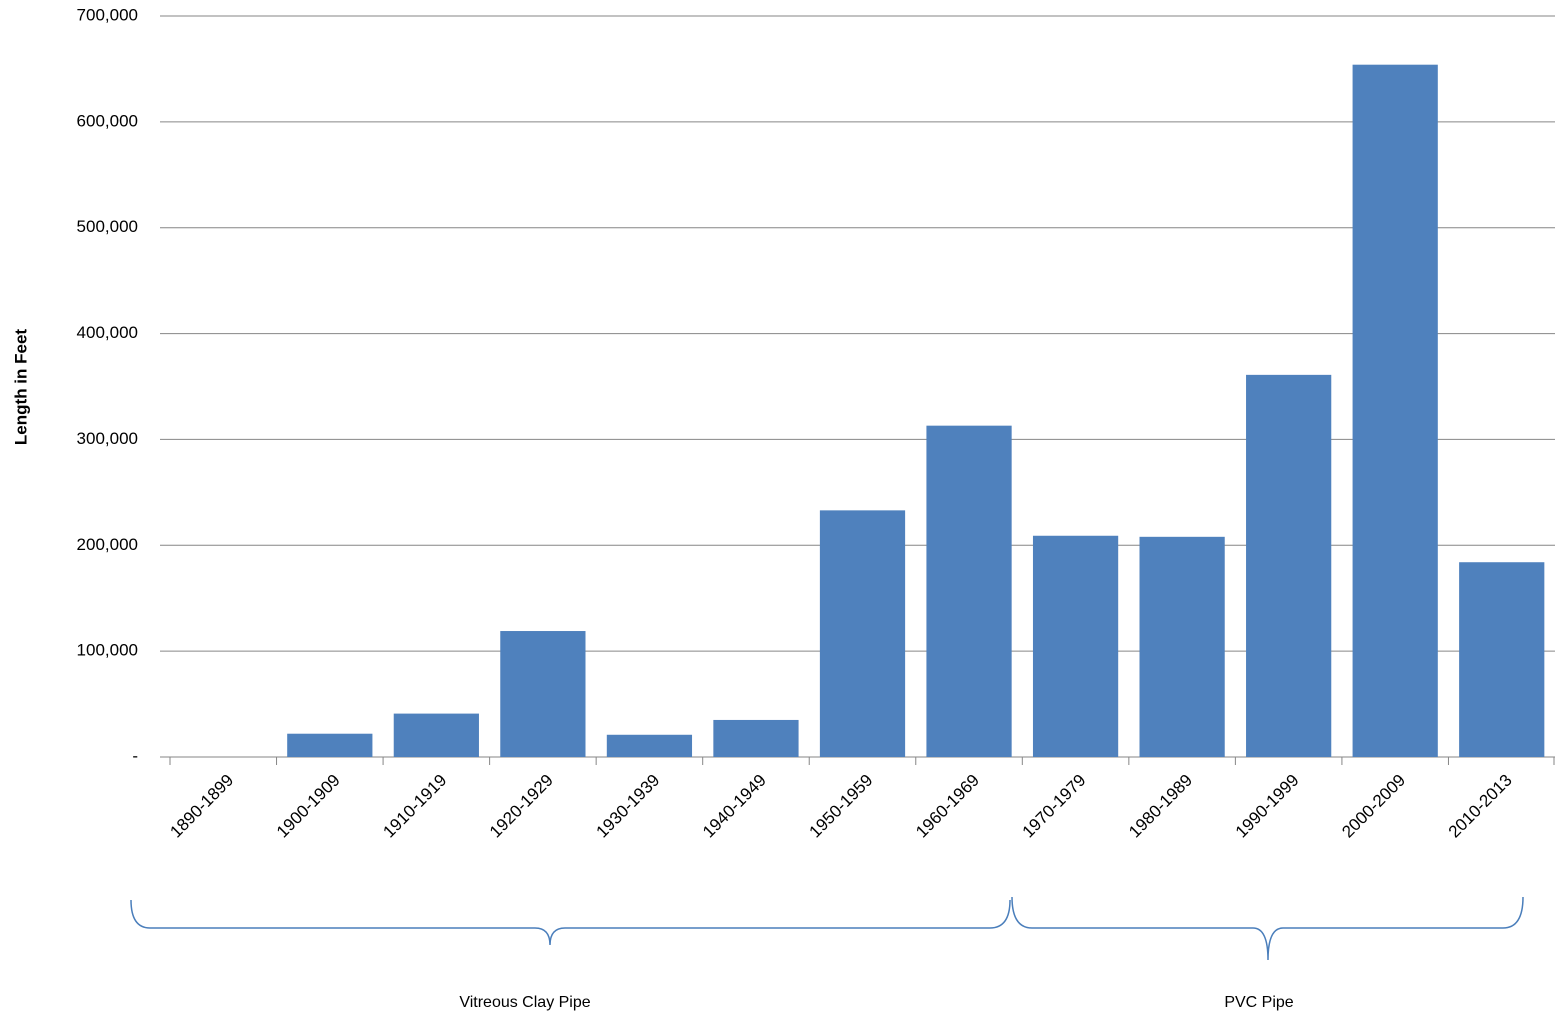  Describe the element at coordinates (107, 120) in the screenshot. I see `y-tick-label: 600,000` at that location.